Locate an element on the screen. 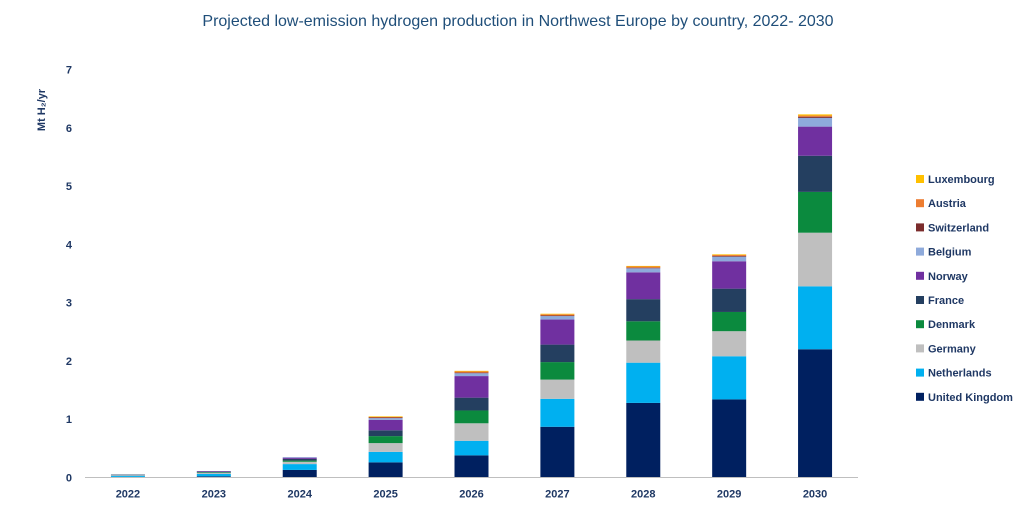  x-tick-label: 2029 is located at coordinates (729, 495).